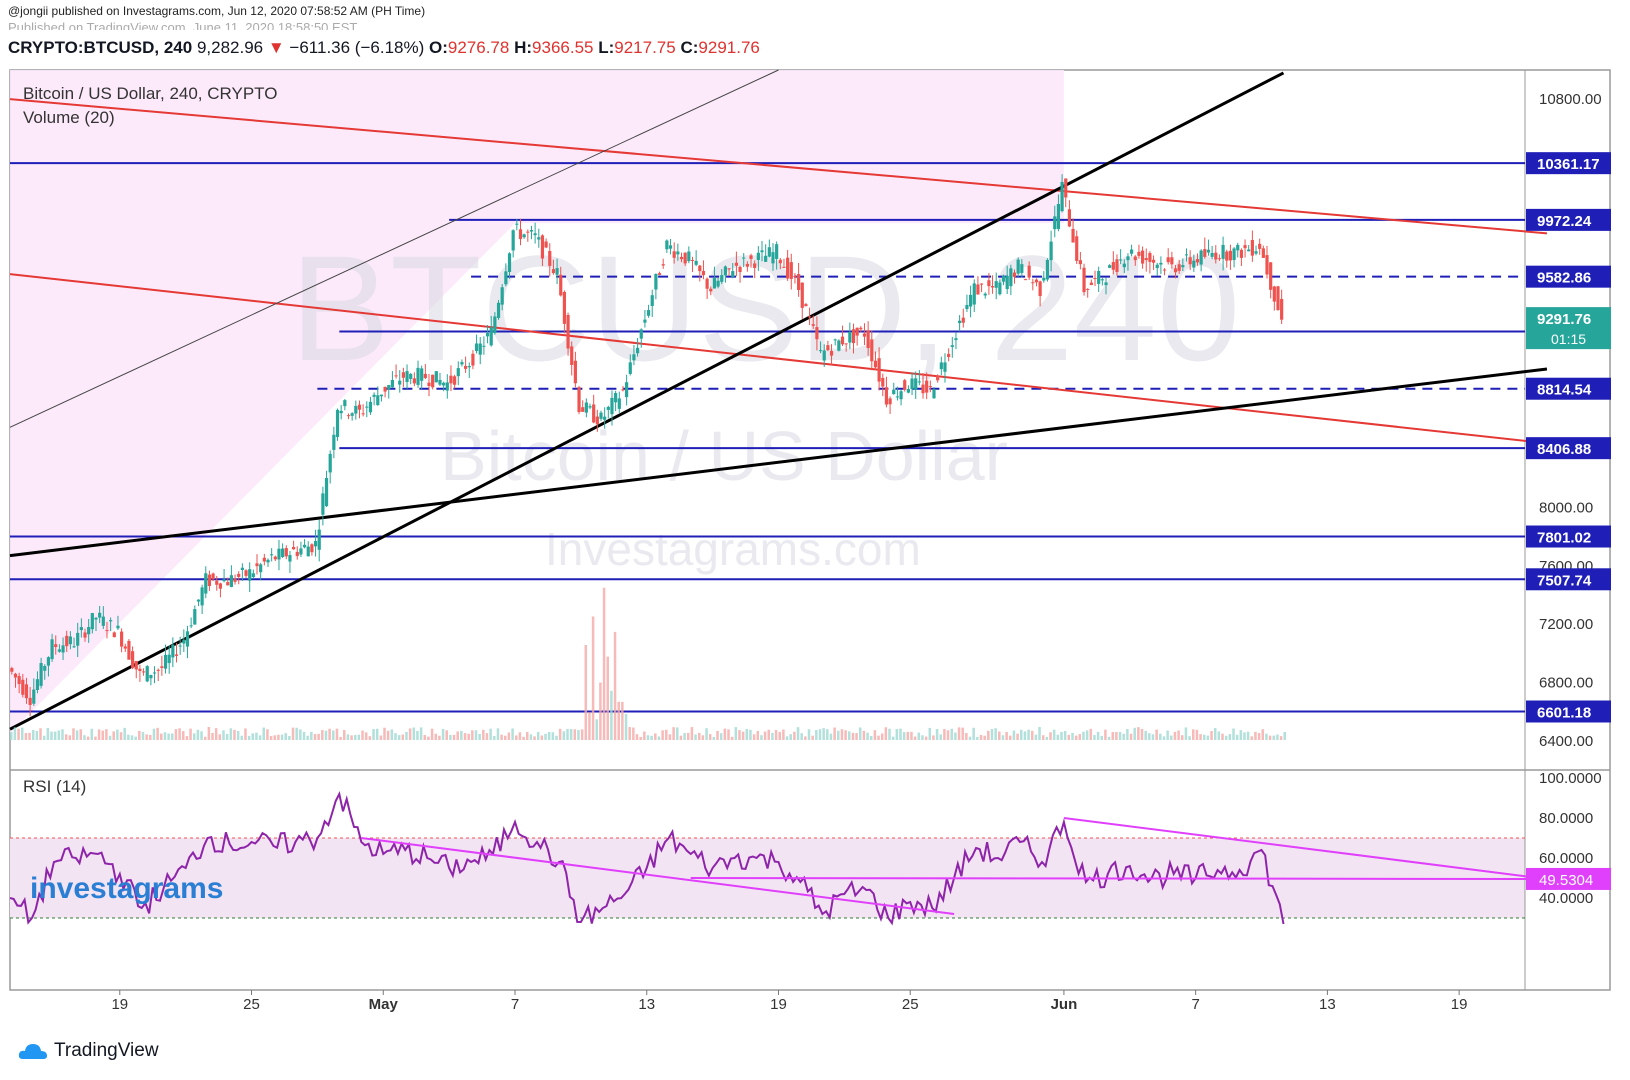  Describe the element at coordinates (478, 47) in the screenshot. I see `open-value: 9276.78` at that location.